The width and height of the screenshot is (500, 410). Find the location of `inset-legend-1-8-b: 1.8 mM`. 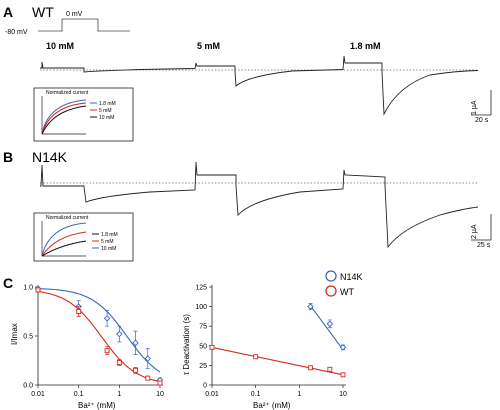

inset-legend-1-8-b: 1.8 mM is located at coordinates (109, 235).